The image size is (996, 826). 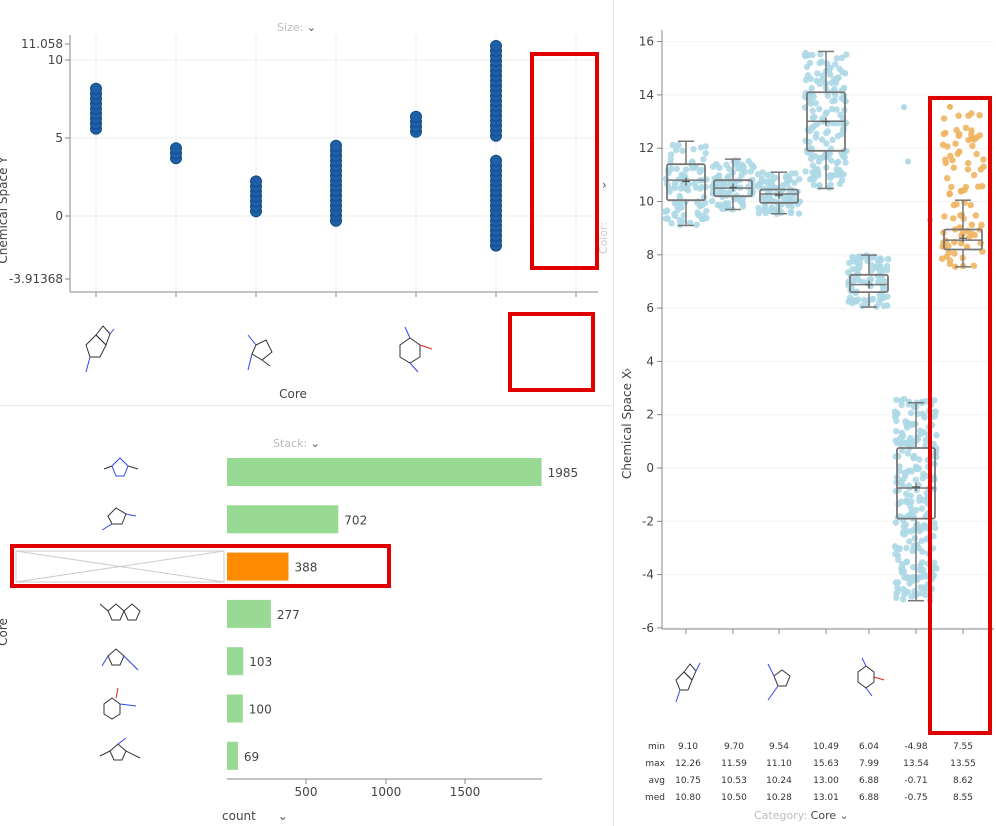 I want to click on scatter-y-label: Chemical Space Y, so click(x=5, y=210).